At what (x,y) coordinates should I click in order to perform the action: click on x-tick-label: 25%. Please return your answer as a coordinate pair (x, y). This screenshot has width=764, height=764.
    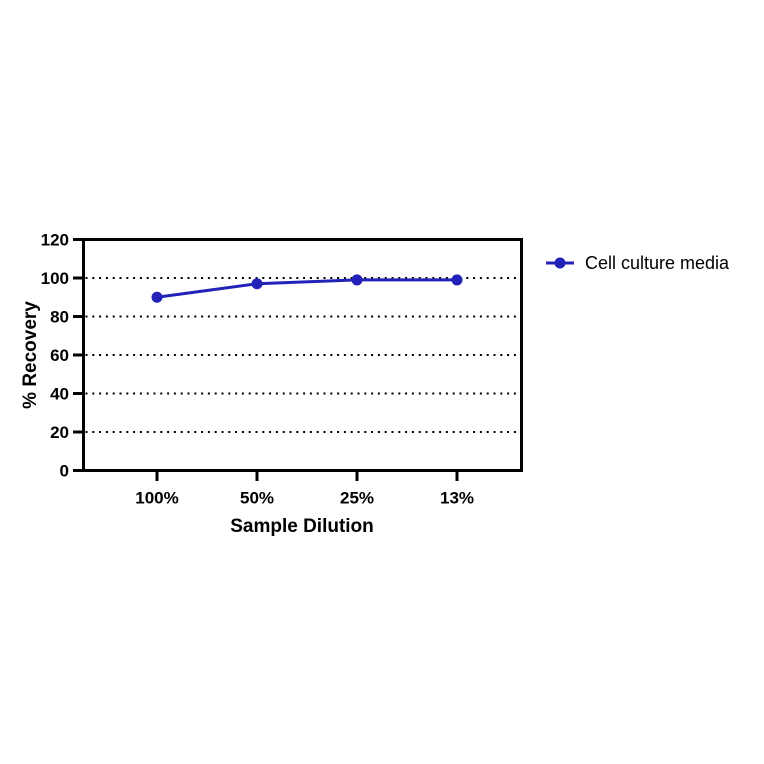
    Looking at the image, I should click on (357, 498).